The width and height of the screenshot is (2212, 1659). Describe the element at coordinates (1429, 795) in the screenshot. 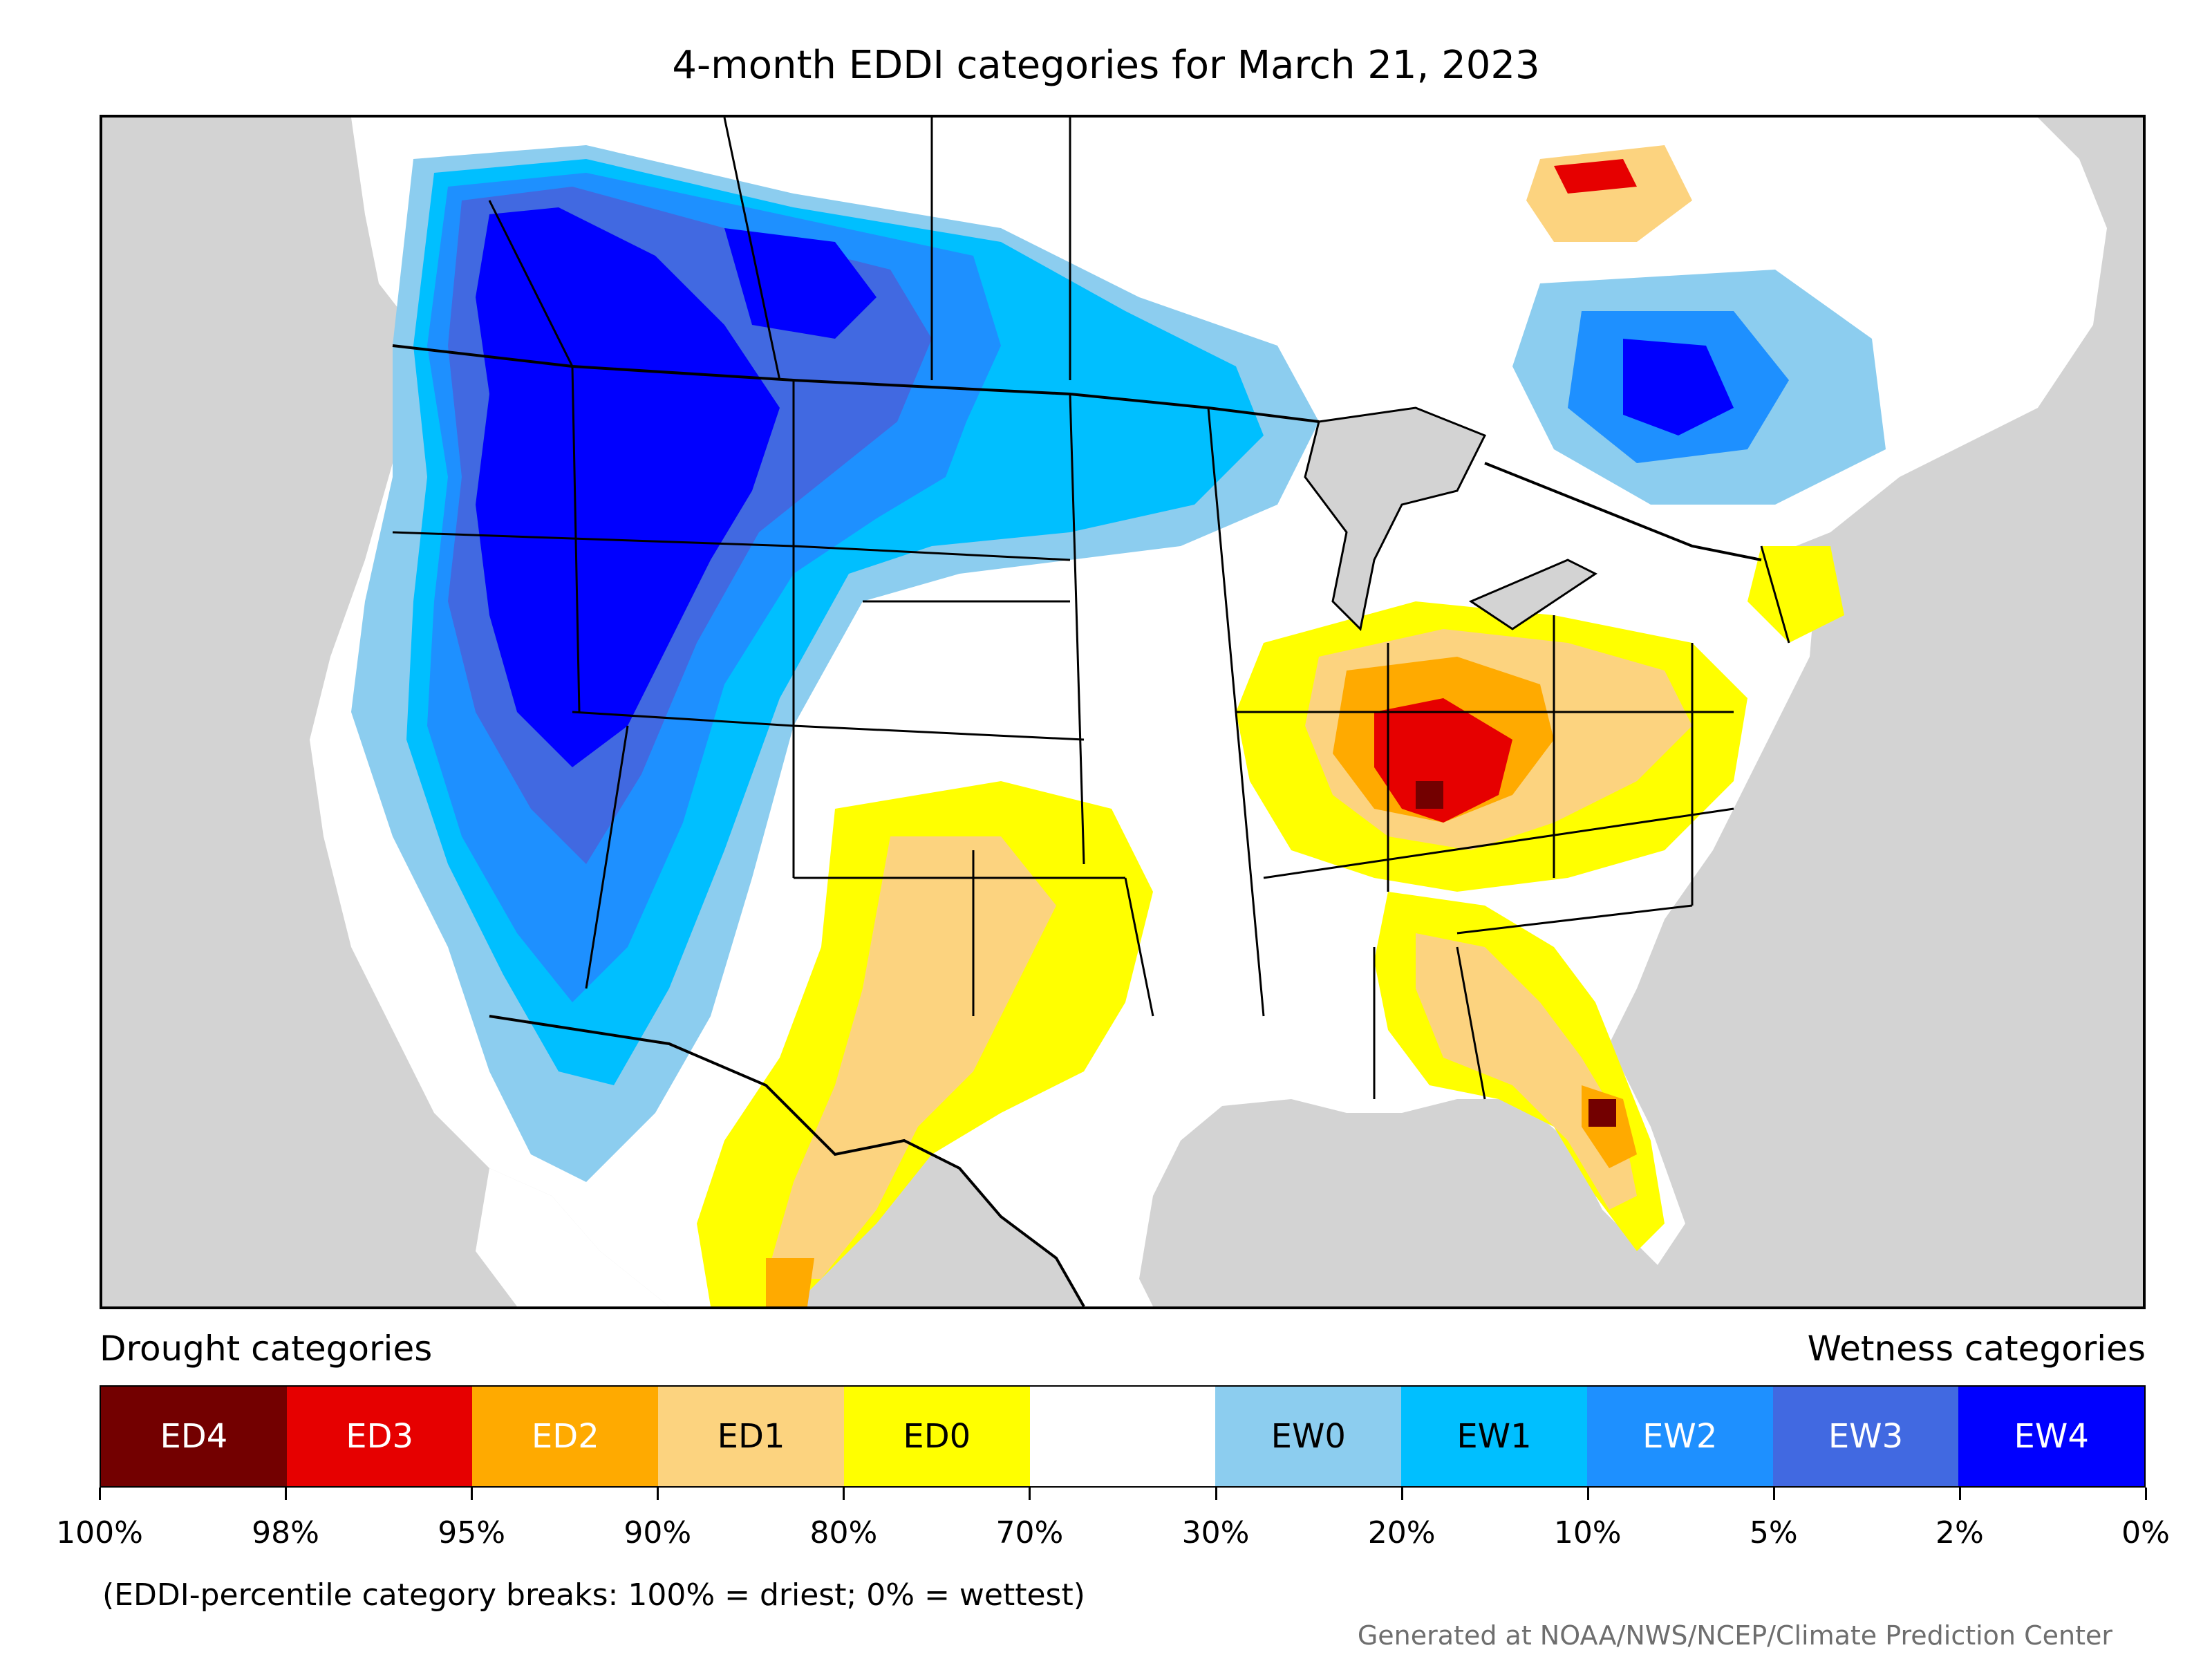

I see `dry-ed4-ohio` at that location.